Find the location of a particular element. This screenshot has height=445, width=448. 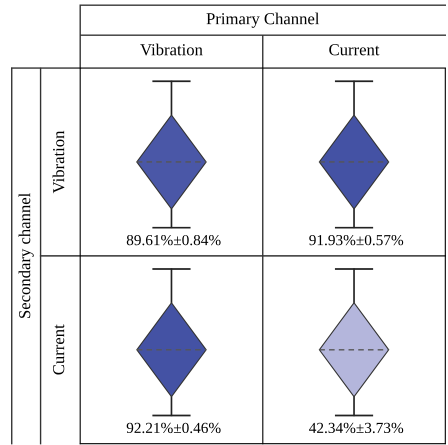

x-axis-title: Primary Channel is located at coordinates (263, 20).